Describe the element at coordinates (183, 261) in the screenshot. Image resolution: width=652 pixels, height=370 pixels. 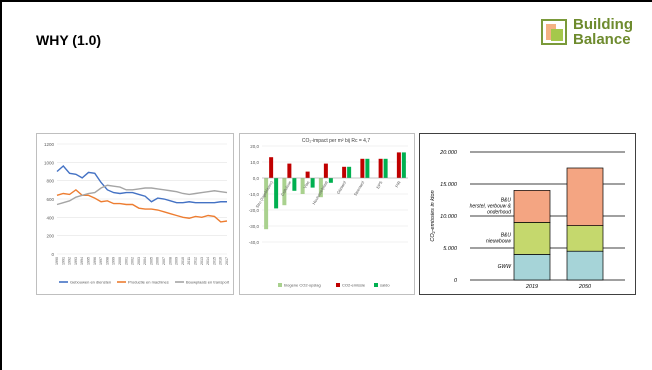
I see `x-tick-label: 2010` at that location.